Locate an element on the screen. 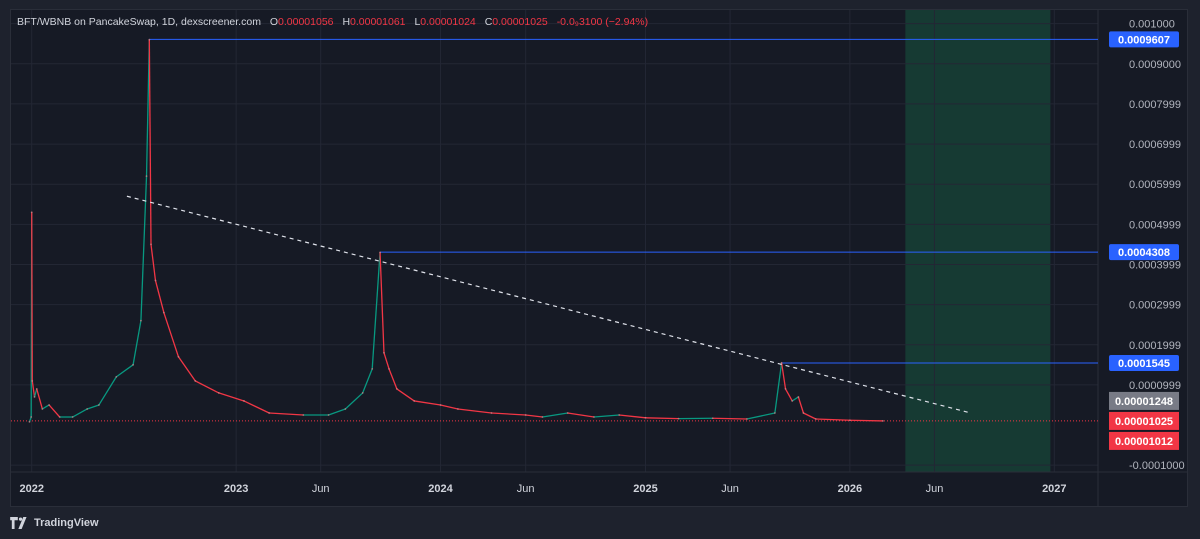  open-value: 0.00001056 is located at coordinates (306, 22).